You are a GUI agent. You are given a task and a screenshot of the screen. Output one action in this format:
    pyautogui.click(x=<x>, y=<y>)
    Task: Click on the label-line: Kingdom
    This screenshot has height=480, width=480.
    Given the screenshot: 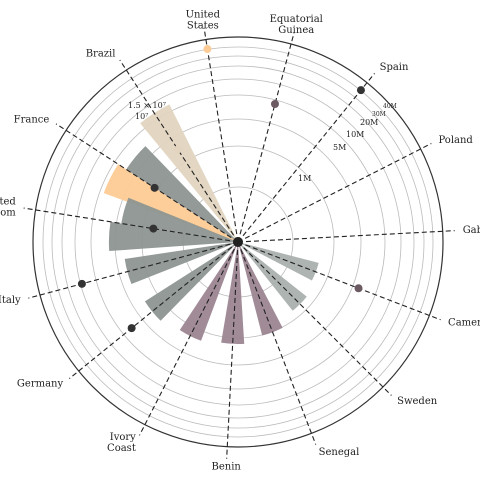 What is the action you would take?
    pyautogui.click(x=8, y=212)
    